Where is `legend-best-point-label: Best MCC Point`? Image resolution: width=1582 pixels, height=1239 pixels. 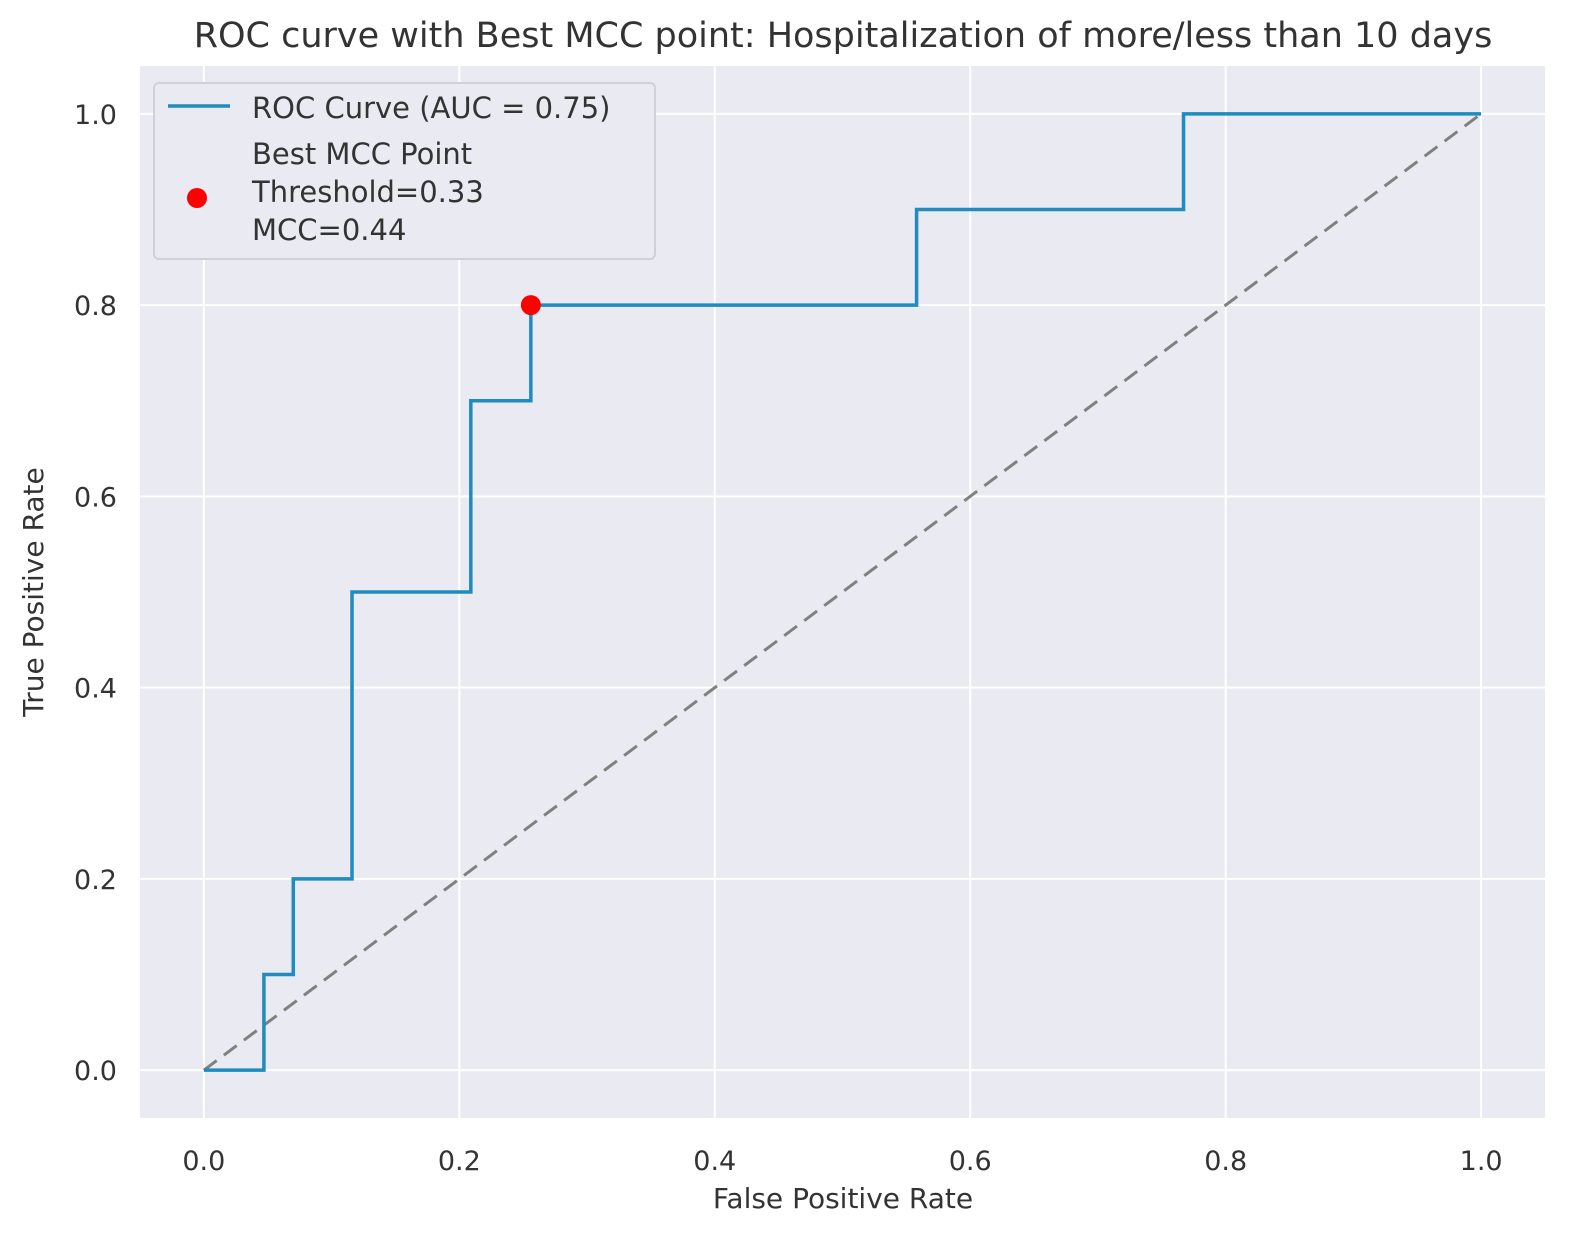 legend-best-point-label: Best MCC Point is located at coordinates (362, 154).